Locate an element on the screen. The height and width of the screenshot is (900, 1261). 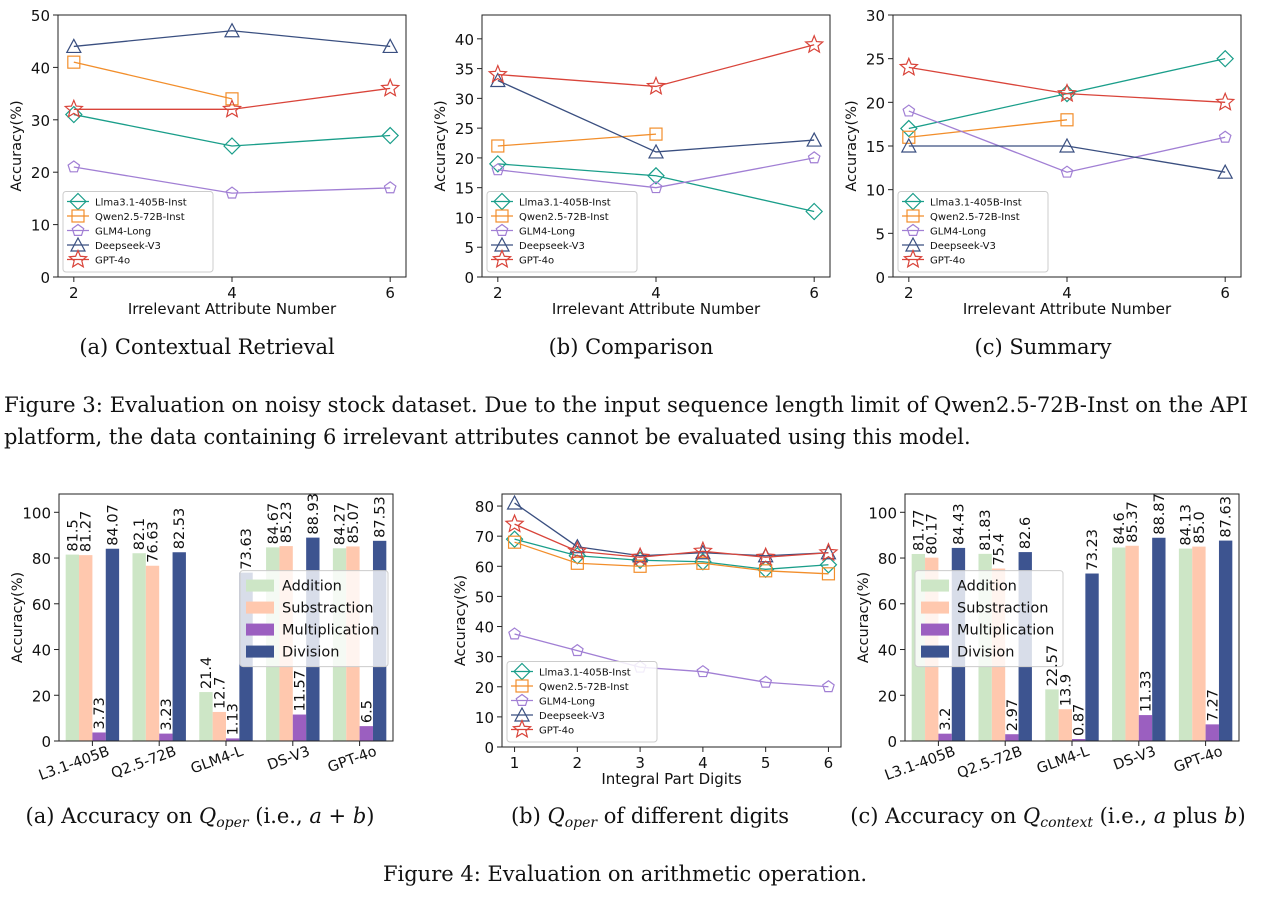
fig4c-ytick-label: 80 is located at coordinates (887, 559).